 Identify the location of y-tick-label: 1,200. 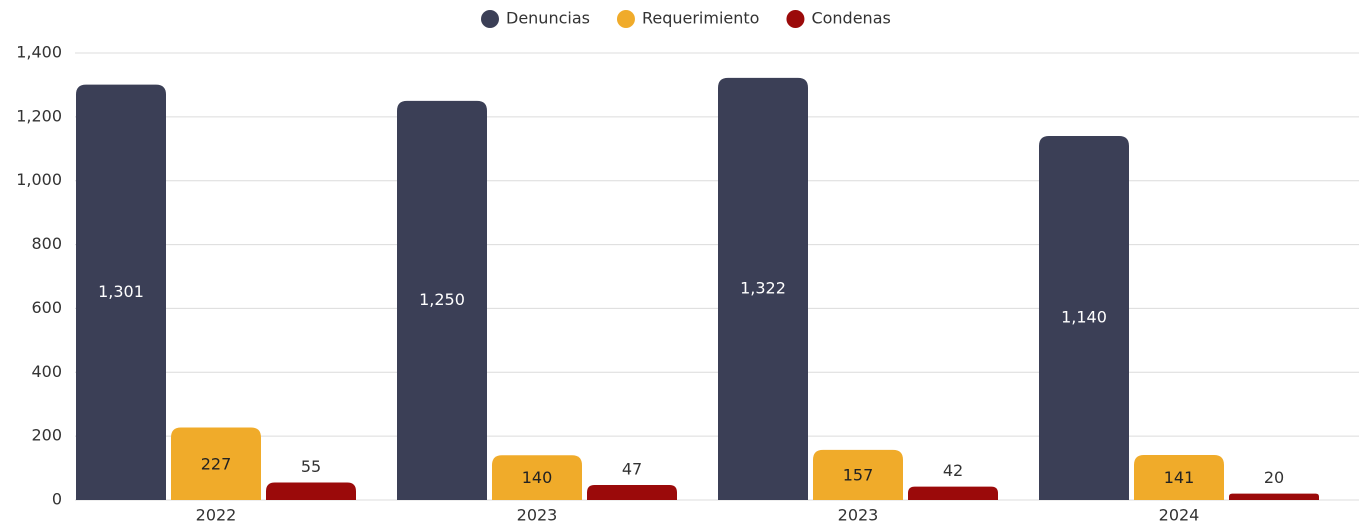
(39, 115).